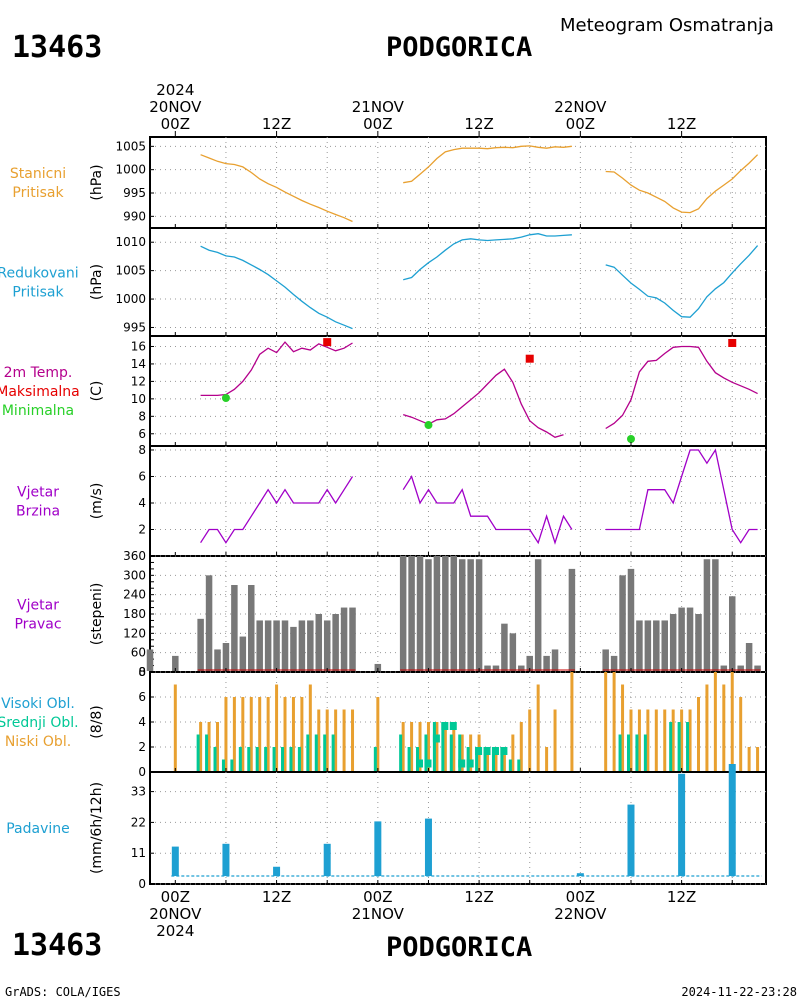 The height and width of the screenshot is (1000, 800). I want to click on time-label: 22NOV, so click(580, 107).